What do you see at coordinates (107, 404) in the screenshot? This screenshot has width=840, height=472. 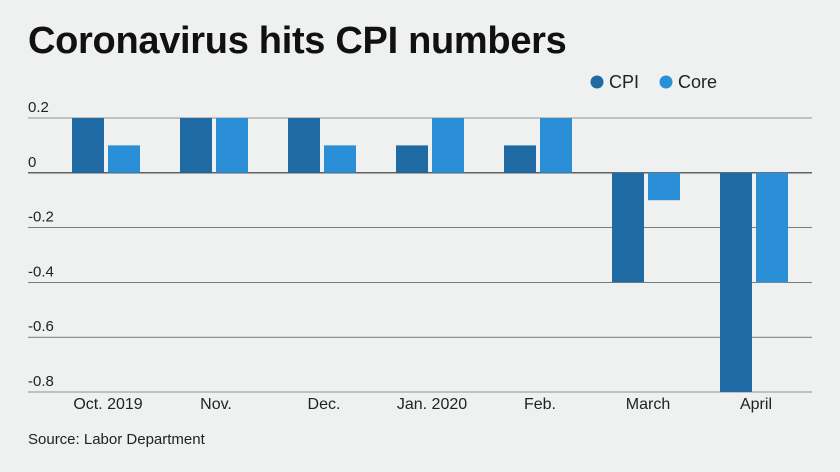 I see `x-tick-label: Oct. 2019` at bounding box center [107, 404].